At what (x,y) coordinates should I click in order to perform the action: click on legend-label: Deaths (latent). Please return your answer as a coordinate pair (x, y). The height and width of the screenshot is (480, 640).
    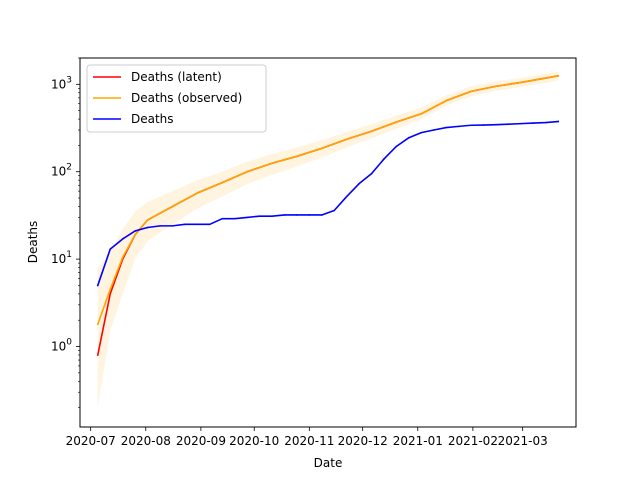
    Looking at the image, I should click on (176, 77).